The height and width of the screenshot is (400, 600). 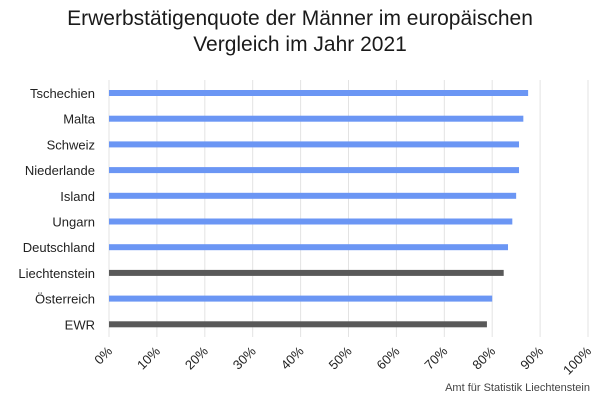 What do you see at coordinates (103, 355) in the screenshot?
I see `x-tick-label: 0%` at bounding box center [103, 355].